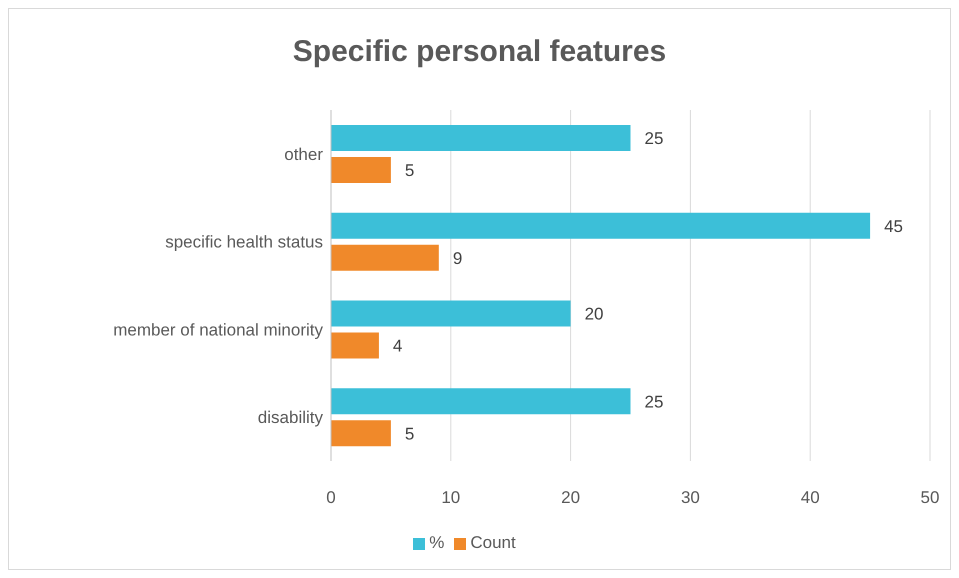 This screenshot has width=959, height=578. What do you see at coordinates (218, 330) in the screenshot?
I see `y-tick-label: member of national minority` at bounding box center [218, 330].